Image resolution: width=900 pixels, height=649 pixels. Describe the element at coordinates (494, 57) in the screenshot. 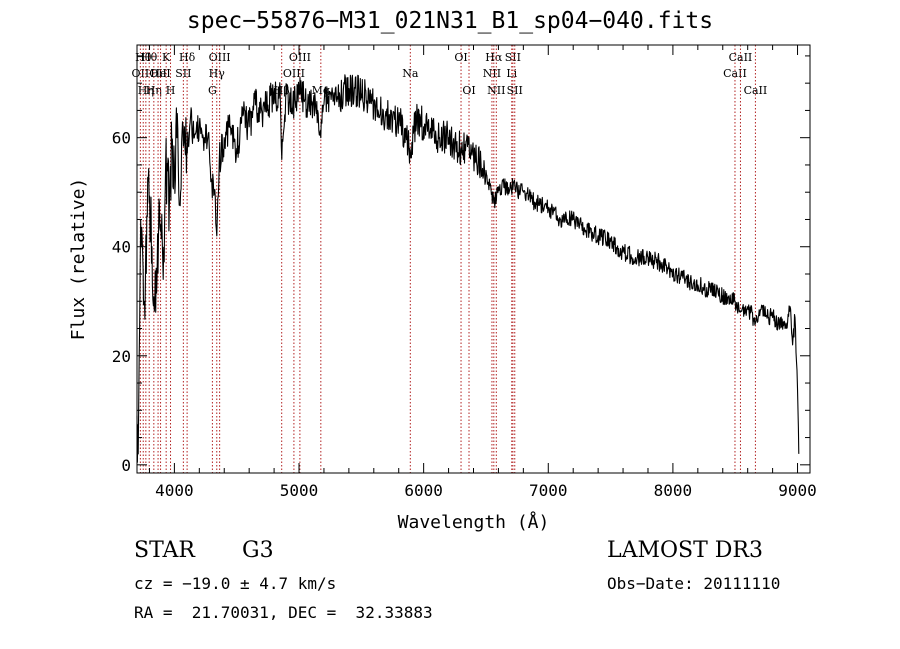

I see `line-label: Hα` at that location.